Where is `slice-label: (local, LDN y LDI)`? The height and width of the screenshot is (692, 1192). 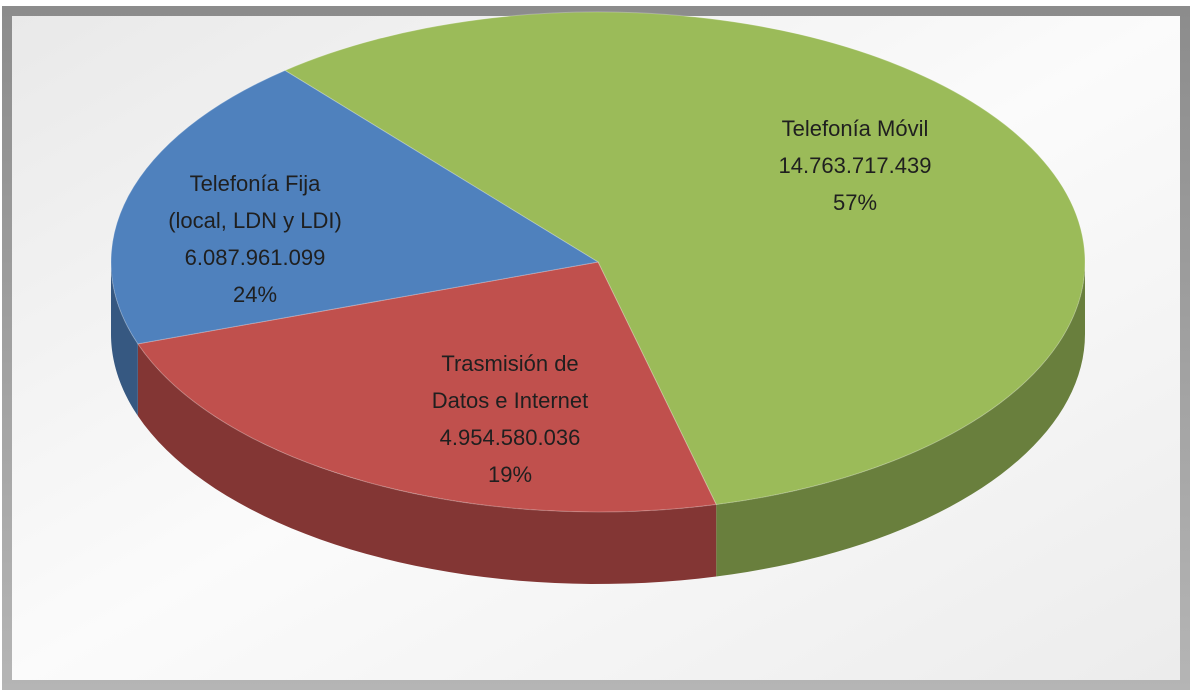
slice-label: (local, LDN y LDI) is located at coordinates (255, 220).